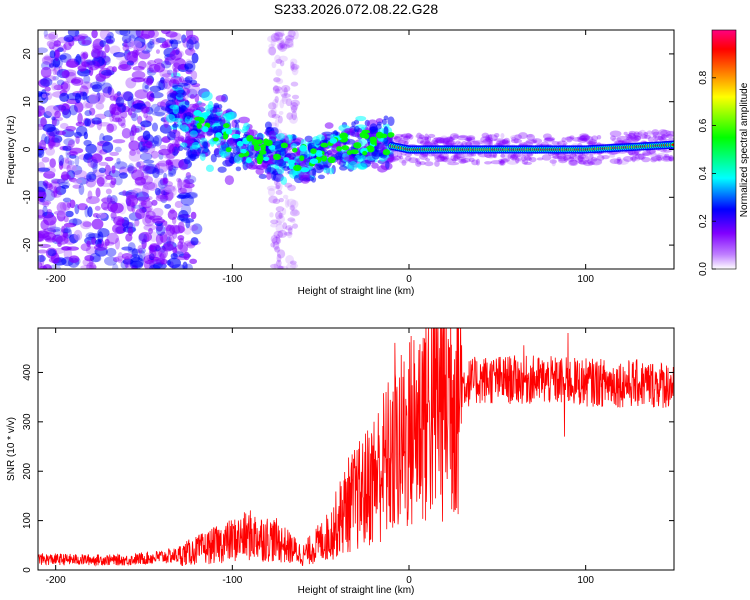 The image size is (750, 600). Describe the element at coordinates (703, 77) in the screenshot. I see `colorbar-tick-label: 0.8` at that location.